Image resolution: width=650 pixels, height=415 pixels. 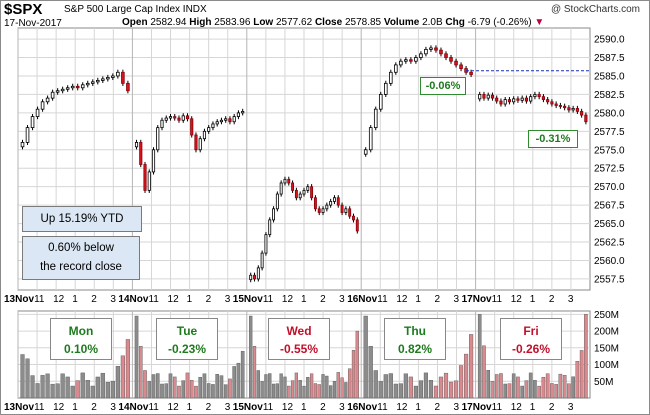 What do you see at coordinates (81, 331) in the screenshot?
I see `day-name: Mon` at bounding box center [81, 331].